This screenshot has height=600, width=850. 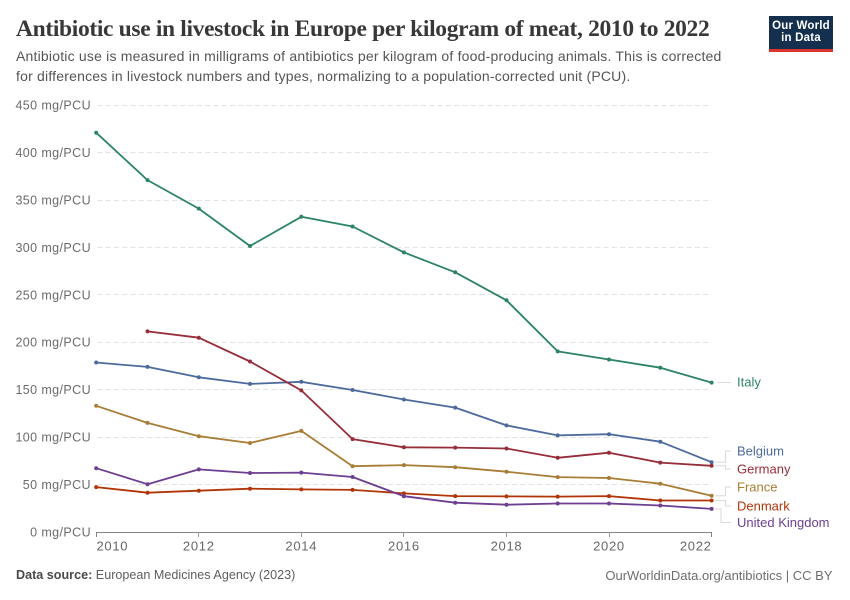 I want to click on svg-text: 50 mg/PCU, so click(x=57, y=485).